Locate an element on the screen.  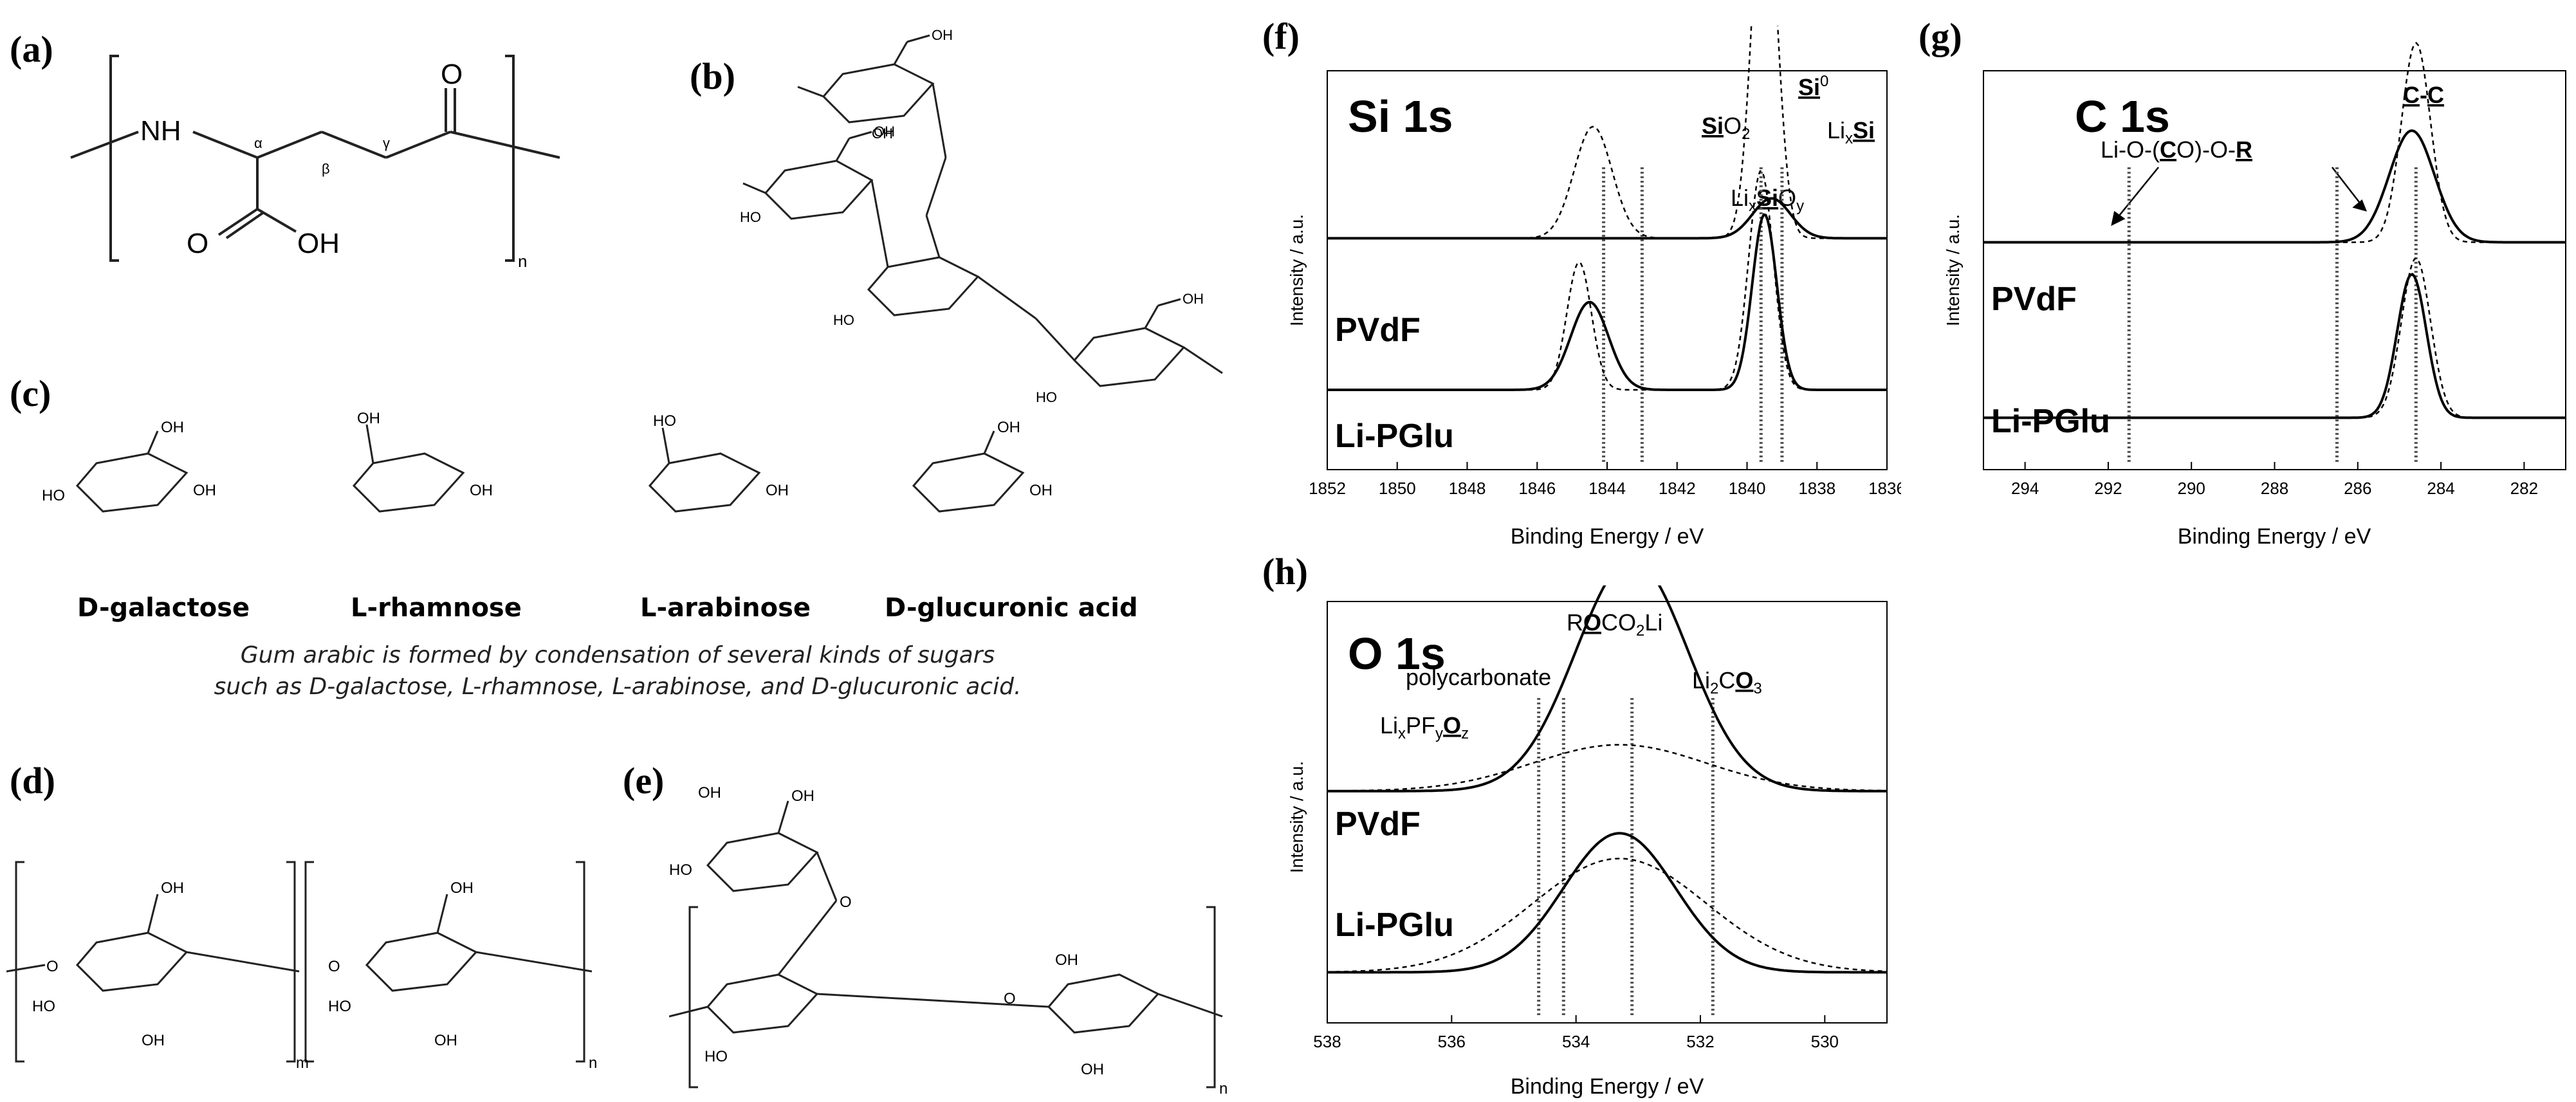
x-tick-label: 532 is located at coordinates (1700, 1041).